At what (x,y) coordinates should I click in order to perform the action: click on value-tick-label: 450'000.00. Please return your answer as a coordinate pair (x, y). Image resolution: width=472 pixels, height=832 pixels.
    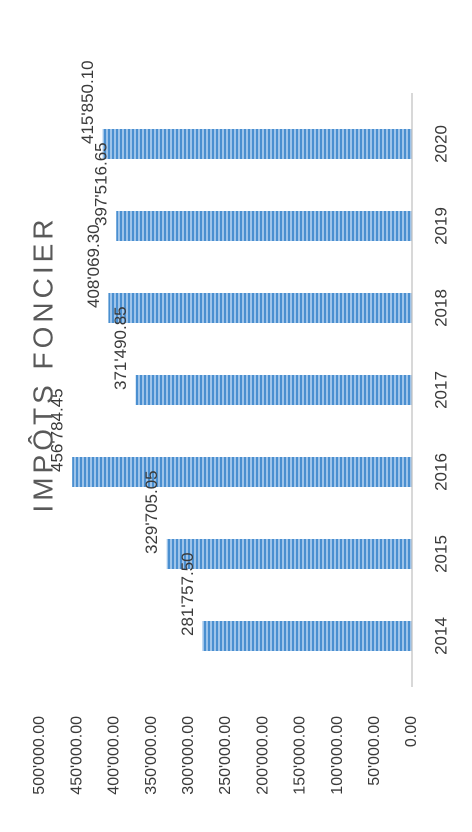
    Looking at the image, I should click on (76, 755).